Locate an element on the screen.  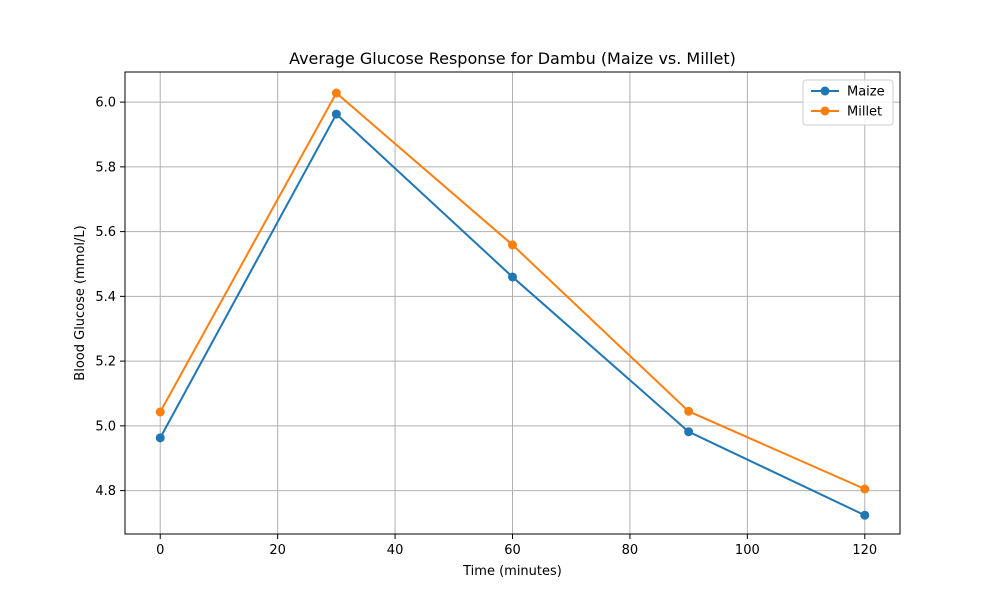
x-tick-label: 80 is located at coordinates (630, 550).